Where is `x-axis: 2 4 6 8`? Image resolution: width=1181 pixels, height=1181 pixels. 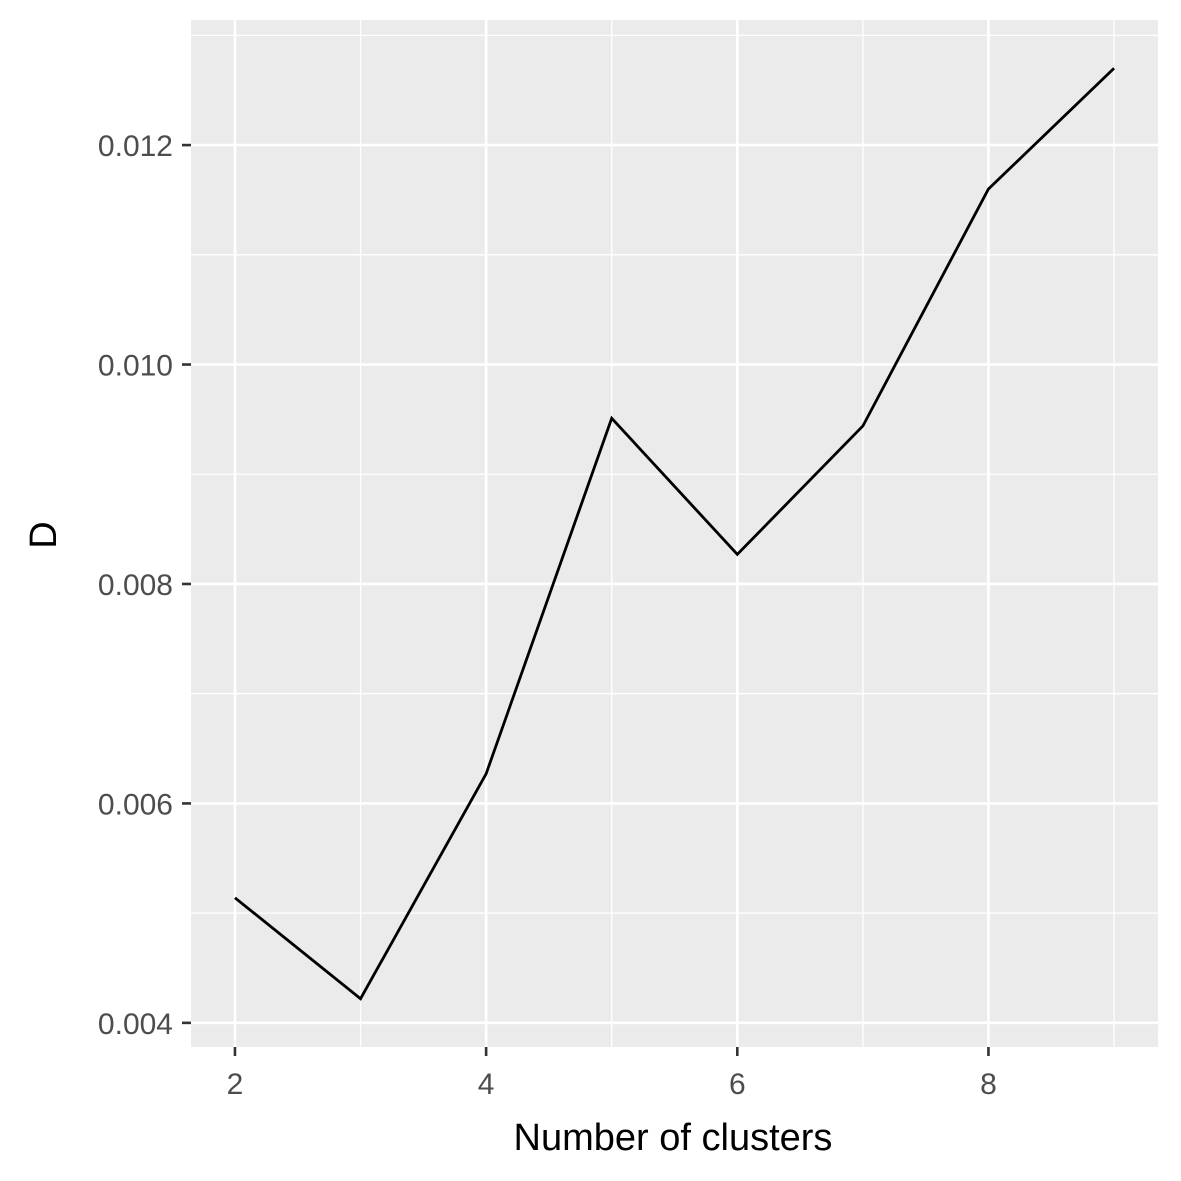
x-axis: 2 4 6 8 is located at coordinates (612, 1074).